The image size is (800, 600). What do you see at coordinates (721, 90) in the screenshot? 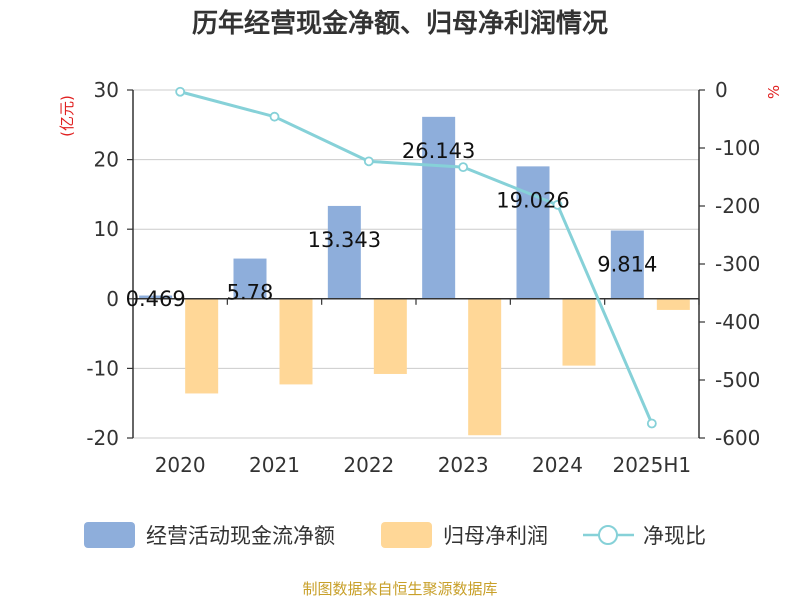
I see `right-tick-label: 0` at bounding box center [721, 90].